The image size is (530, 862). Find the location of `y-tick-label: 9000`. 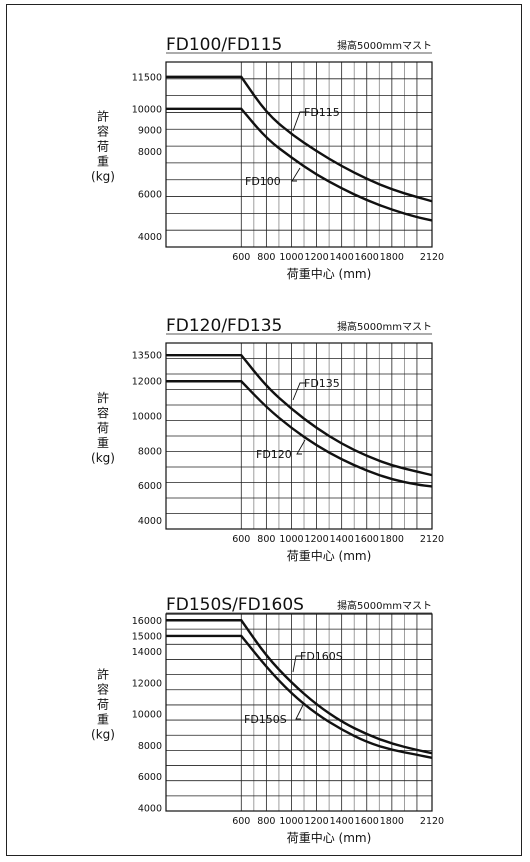

y-tick-label: 9000 is located at coordinates (150, 131).